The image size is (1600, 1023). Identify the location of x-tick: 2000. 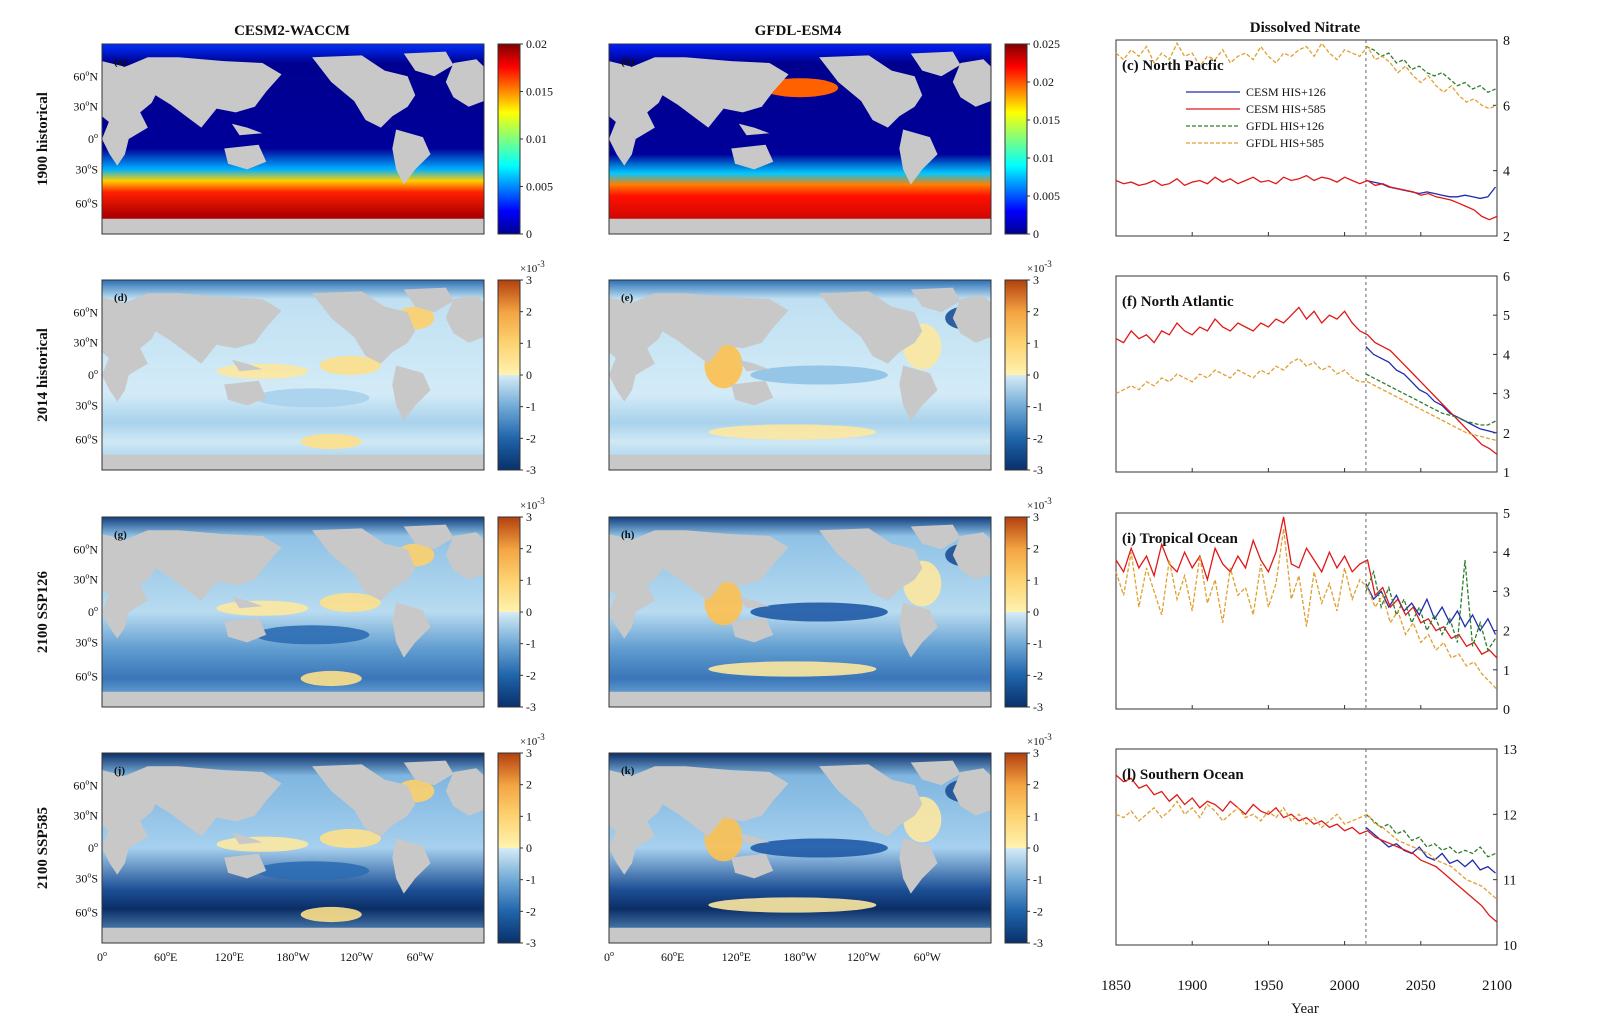
(1345, 986).